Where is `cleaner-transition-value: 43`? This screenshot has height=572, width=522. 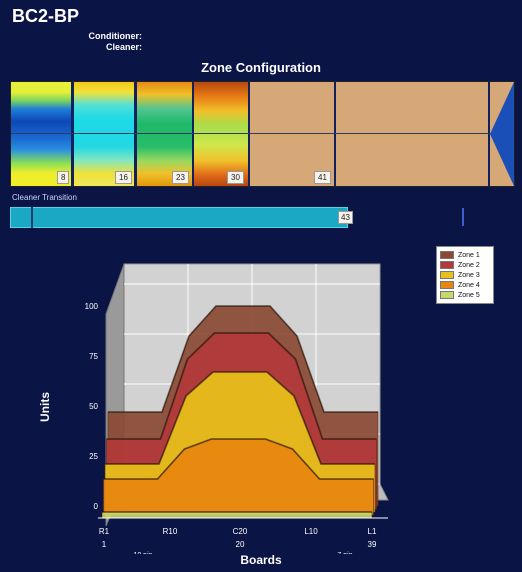 cleaner-transition-value: 43 is located at coordinates (345, 217).